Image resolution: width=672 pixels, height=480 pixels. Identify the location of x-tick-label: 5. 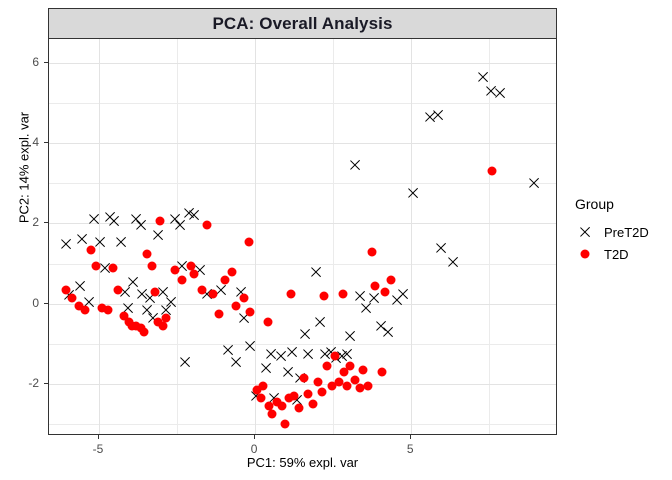
(410, 449).